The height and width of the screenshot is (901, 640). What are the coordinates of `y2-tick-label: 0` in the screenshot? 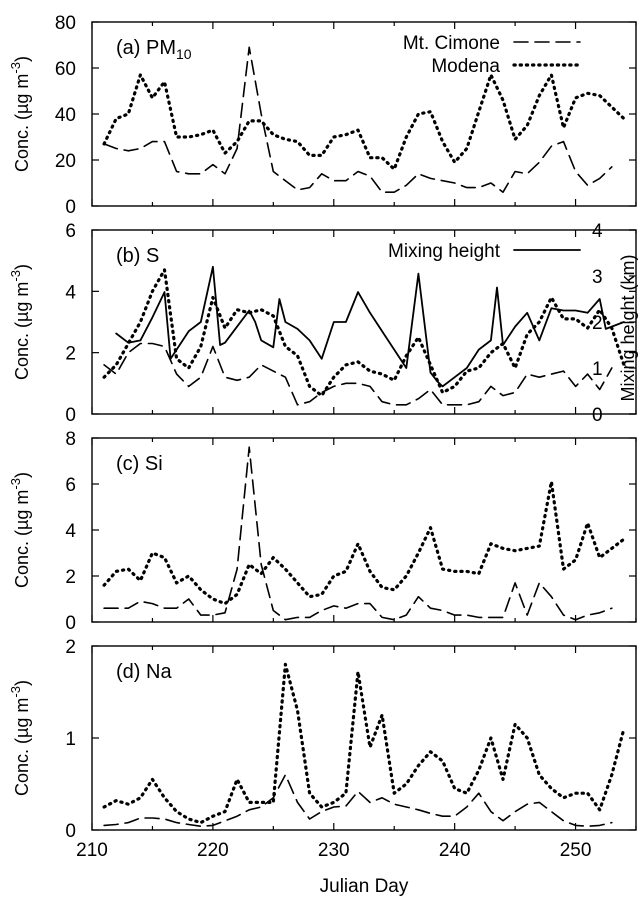 It's located at (597, 415).